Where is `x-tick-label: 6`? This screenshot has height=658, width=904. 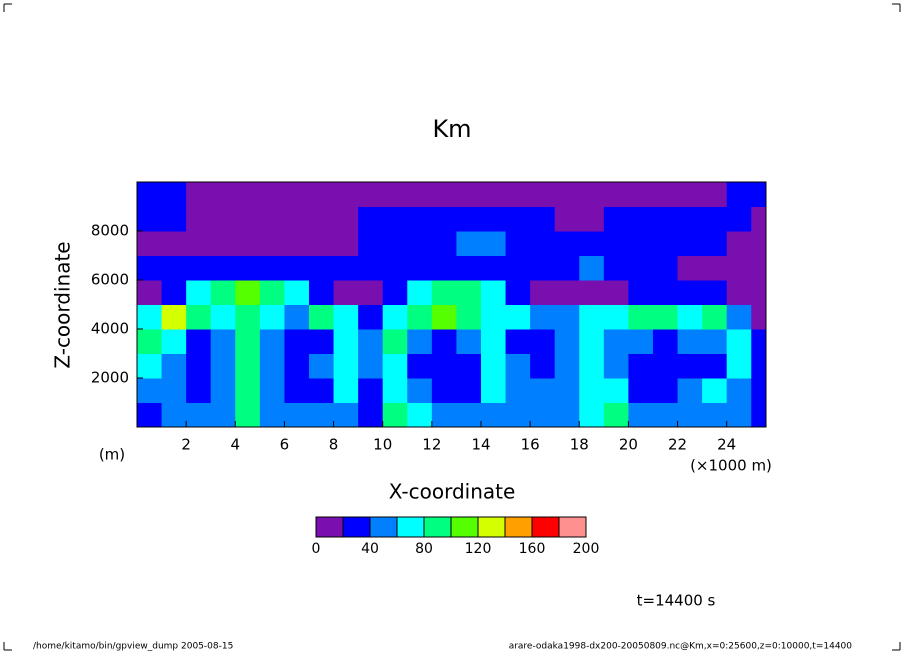
x-tick-label: 6 is located at coordinates (285, 445).